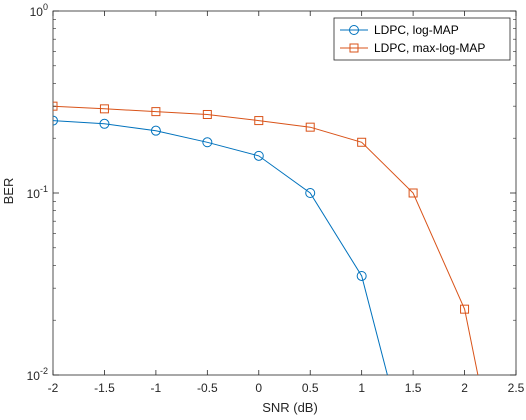 The width and height of the screenshot is (526, 420). Describe the element at coordinates (207, 388) in the screenshot. I see `x-tick-label: -0.5` at that location.